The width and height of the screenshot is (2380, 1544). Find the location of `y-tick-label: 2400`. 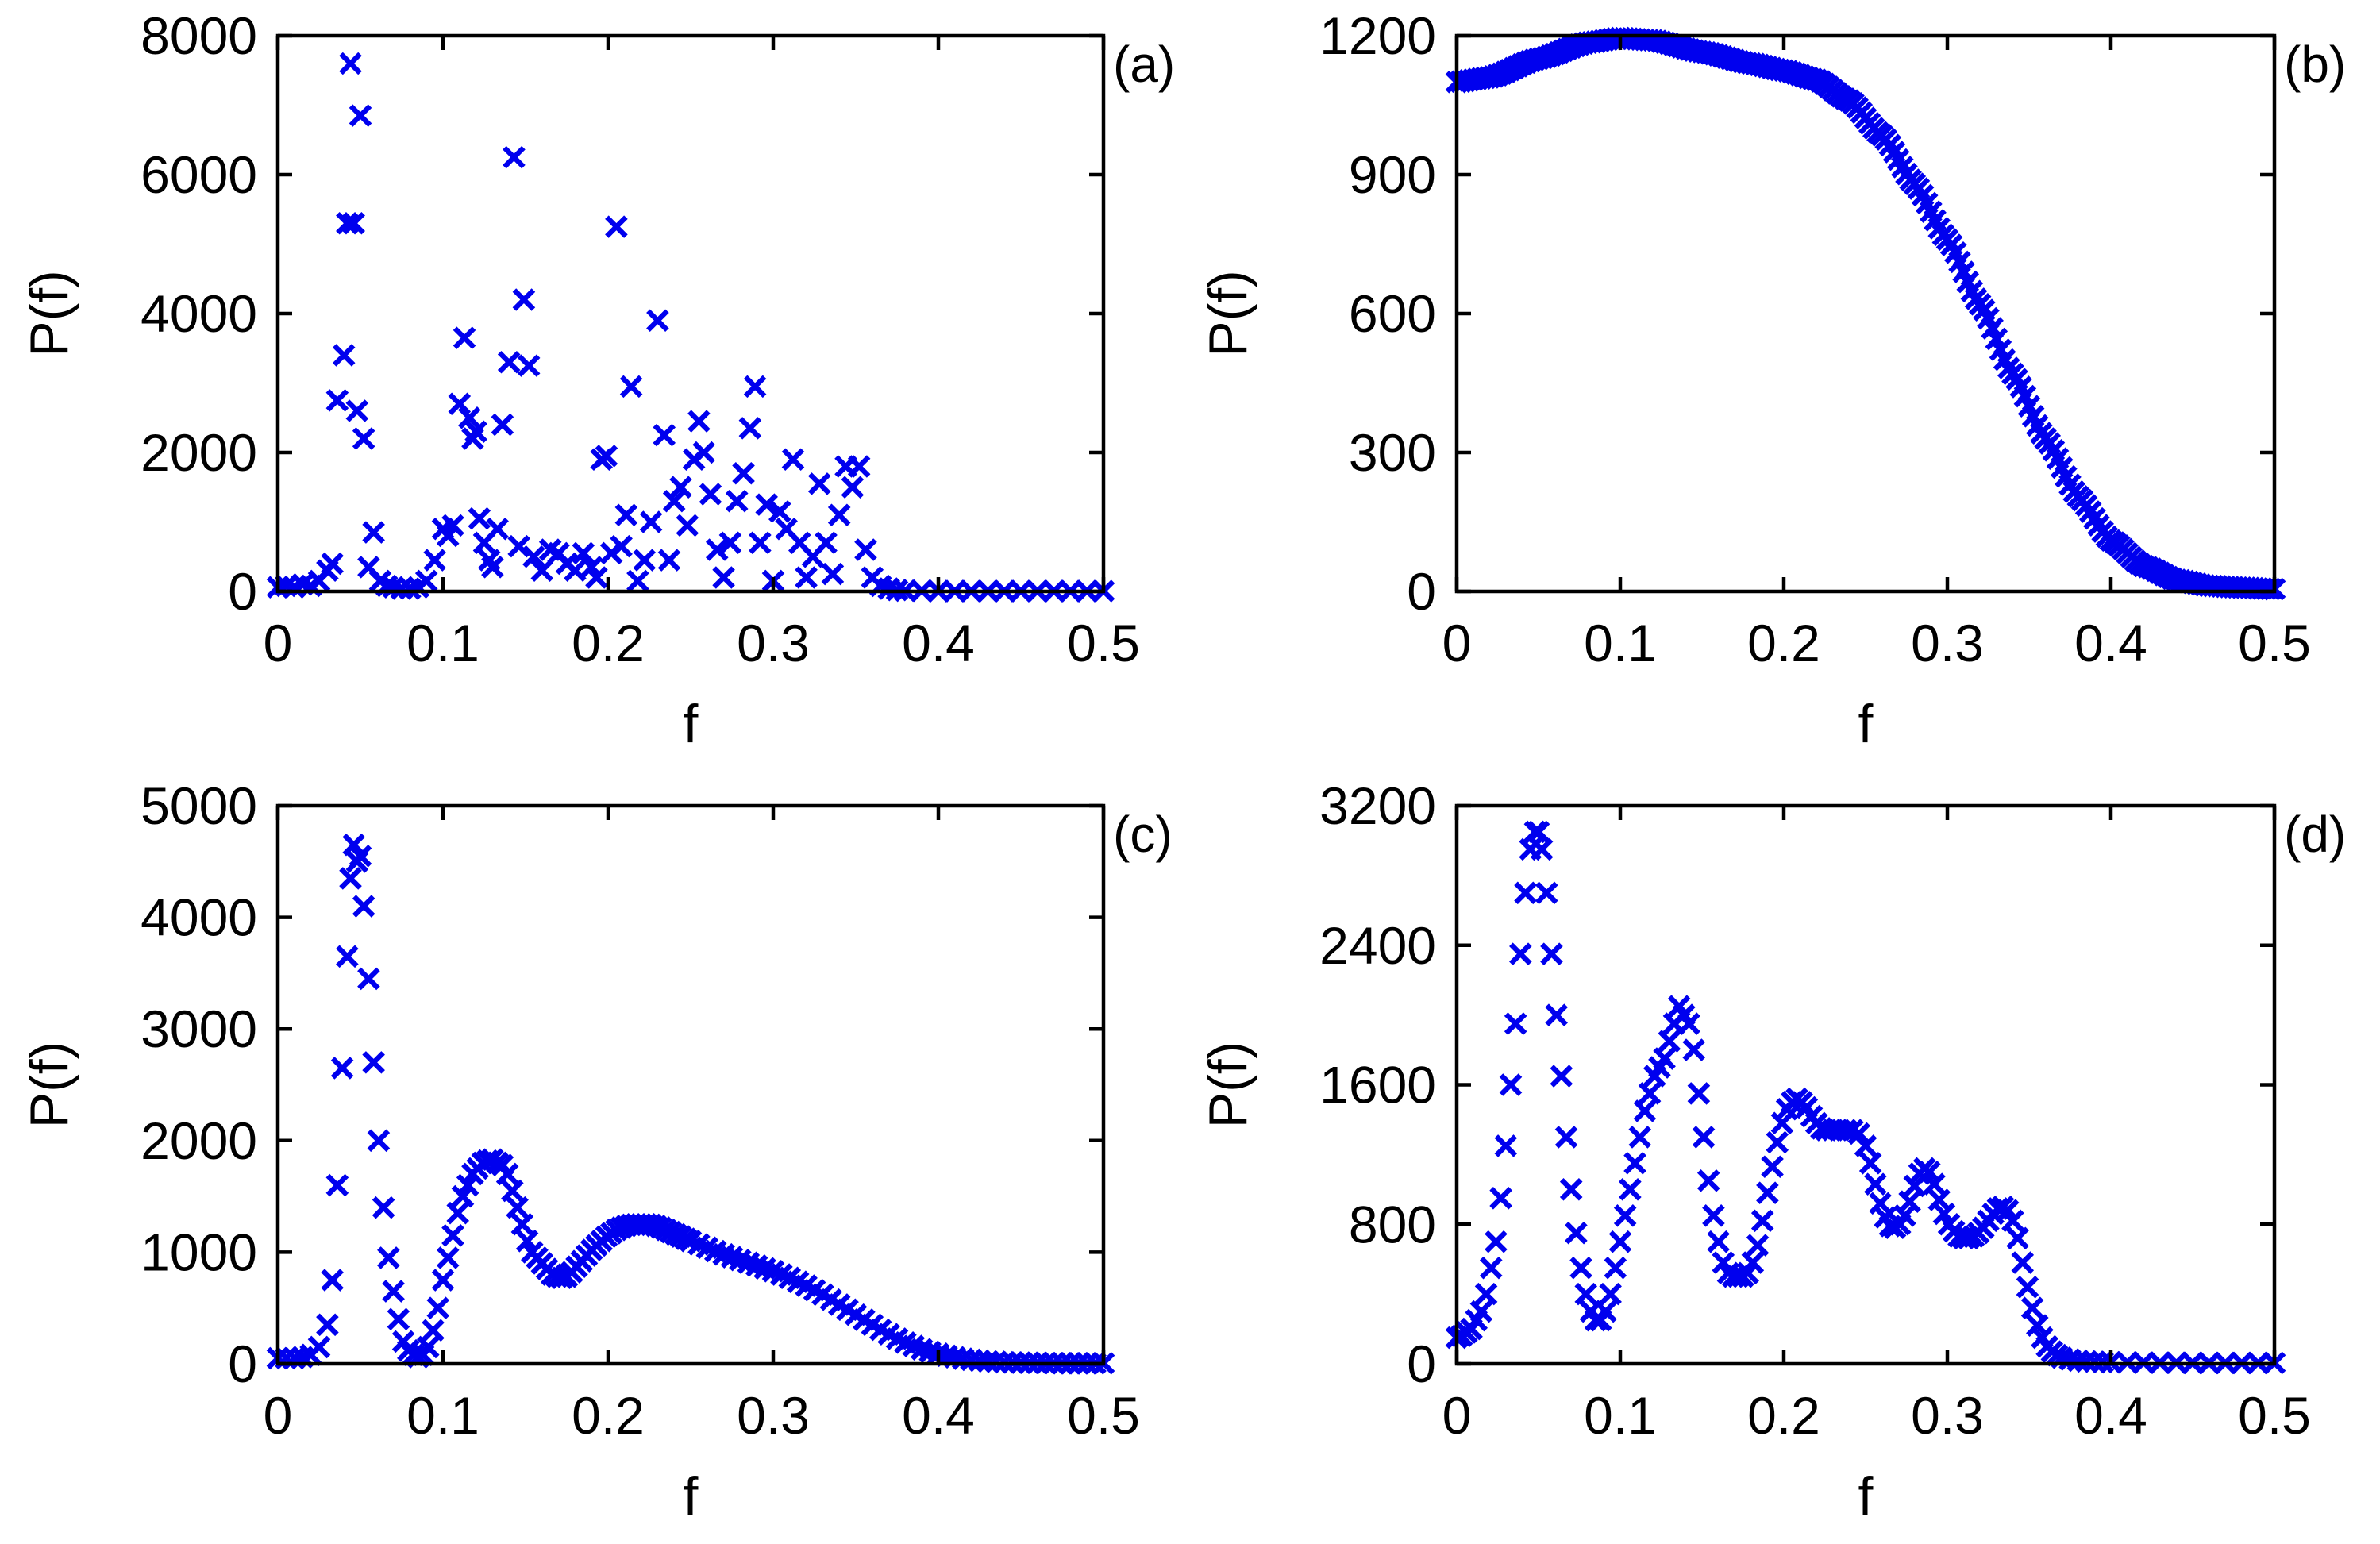

y-tick-label: 2400 is located at coordinates (1377, 945).